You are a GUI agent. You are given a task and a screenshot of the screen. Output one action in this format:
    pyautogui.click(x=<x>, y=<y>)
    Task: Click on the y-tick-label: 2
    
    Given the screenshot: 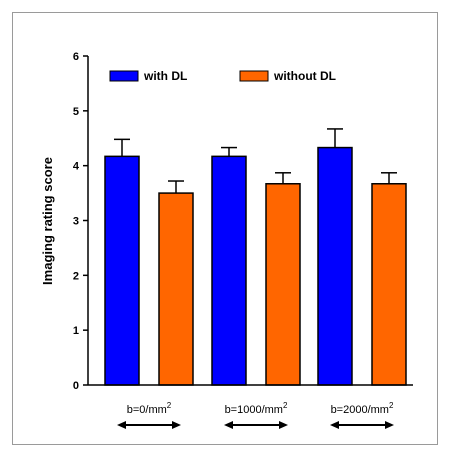 What is the action you would take?
    pyautogui.click(x=76, y=276)
    